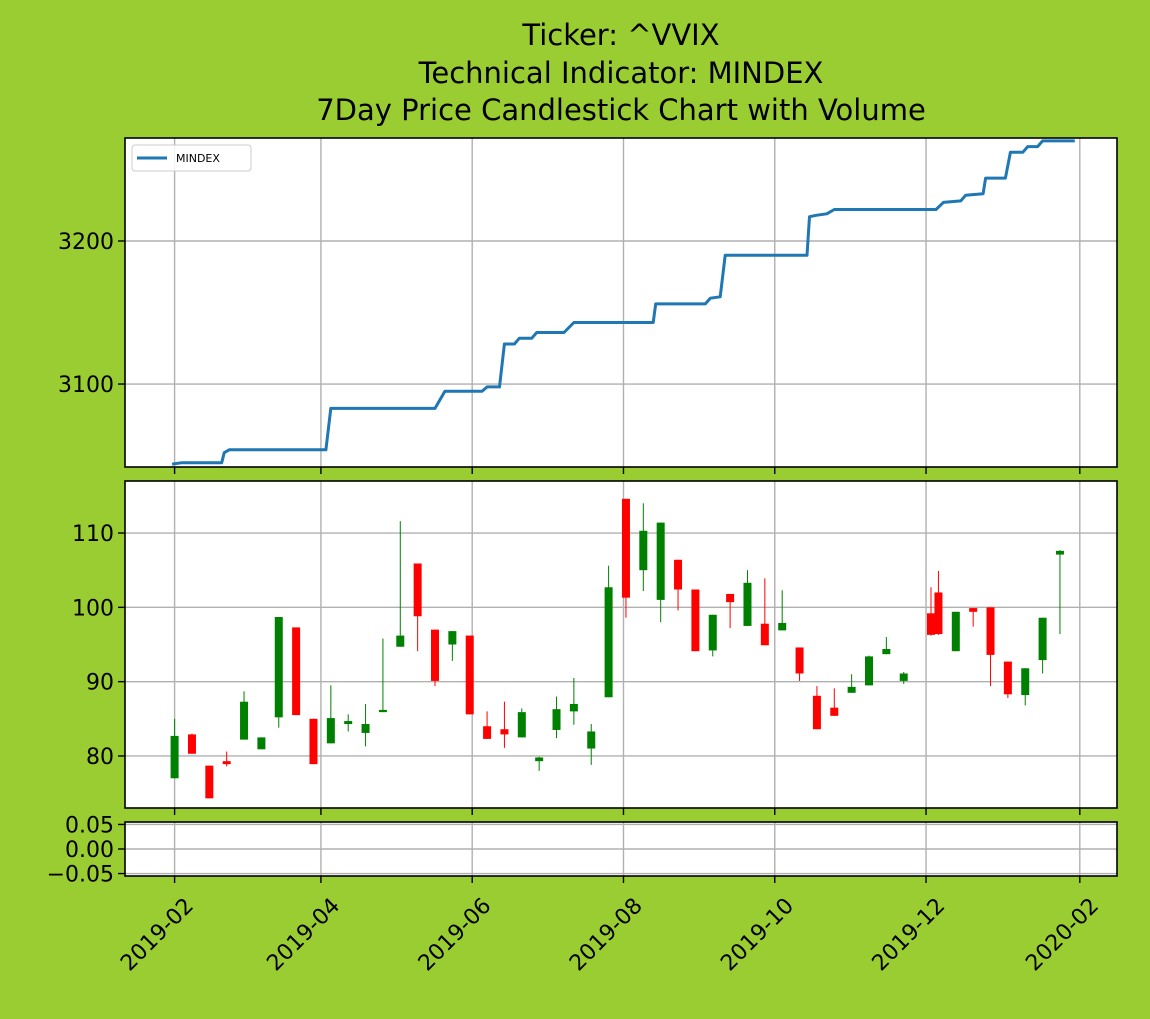  What do you see at coordinates (100, 683) in the screenshot?
I see `y-tick-label: 90` at bounding box center [100, 683].